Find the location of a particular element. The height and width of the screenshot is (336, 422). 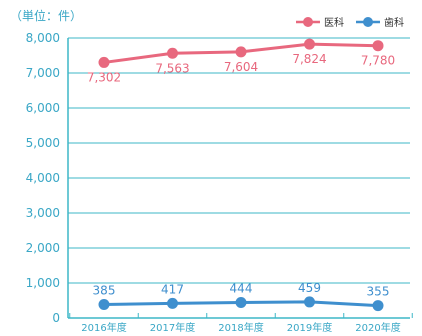

data-label: 385 is located at coordinates (104, 291).